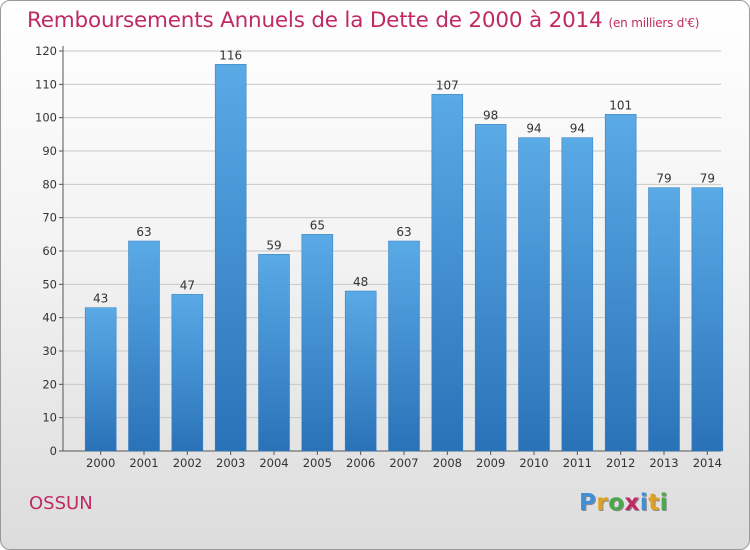  Describe the element at coordinates (360, 463) in the screenshot. I see `x-tick-label: 2006` at that location.